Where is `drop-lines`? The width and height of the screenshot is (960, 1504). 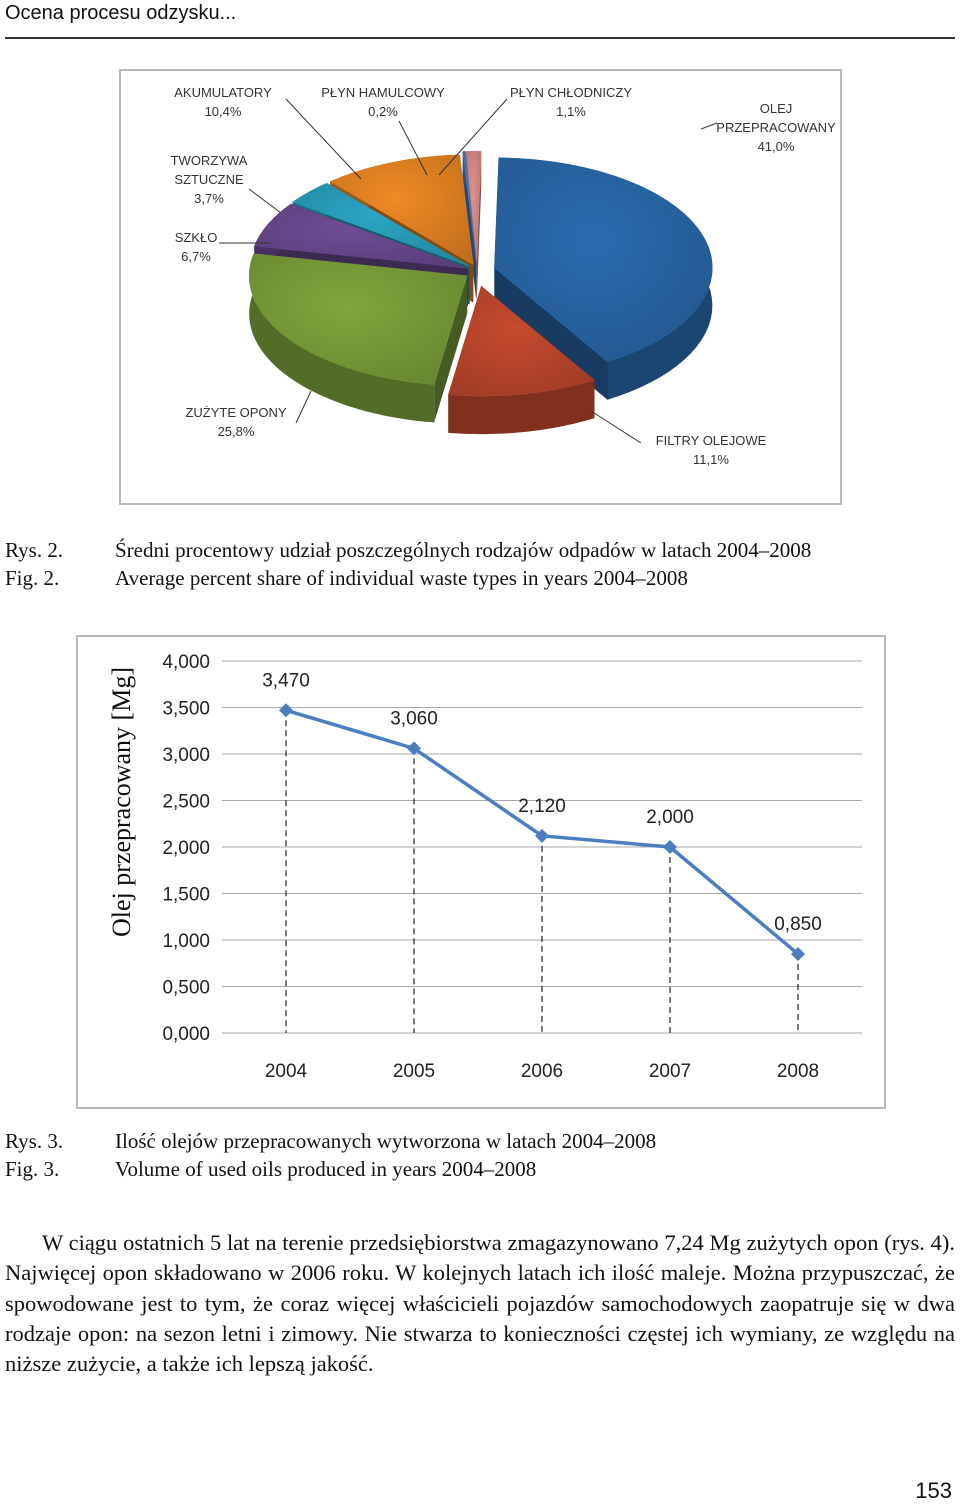 drop-lines is located at coordinates (542, 871).